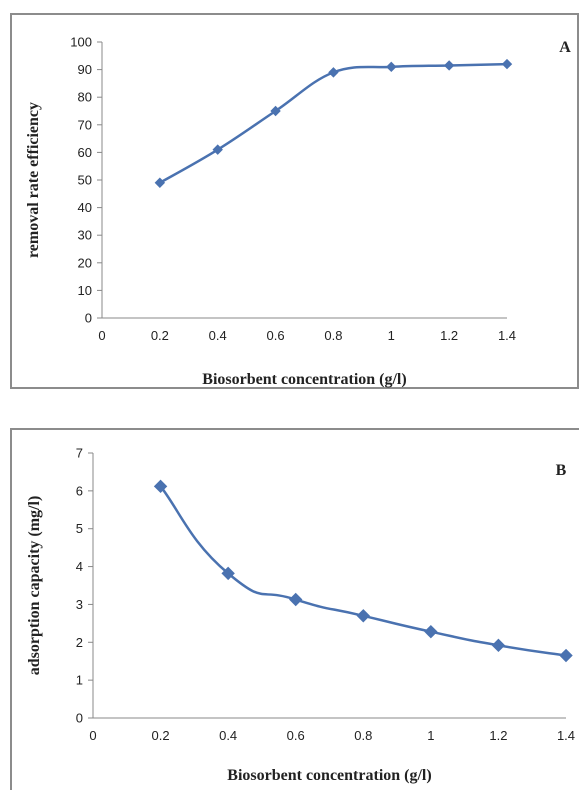 This screenshot has height=792, width=579. Describe the element at coordinates (79, 453) in the screenshot. I see `y-tick-label: 7` at that location.